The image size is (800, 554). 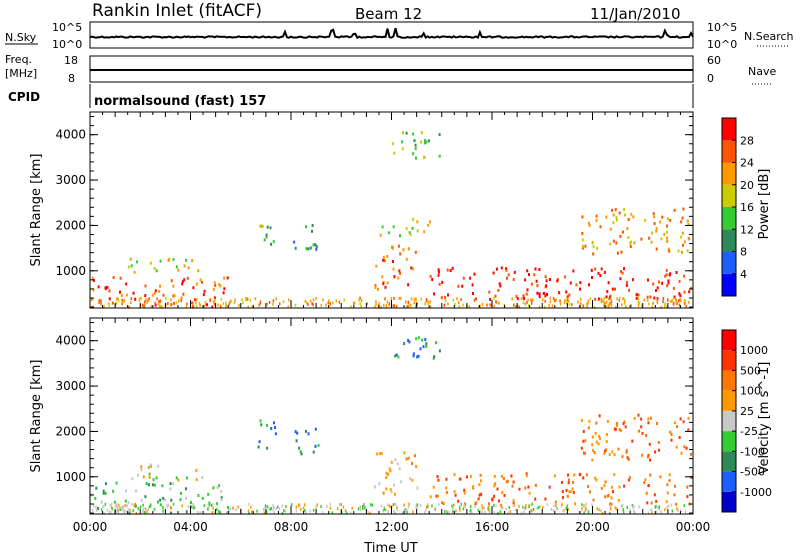 I want to click on y-tick-label: 1000, so click(x=70, y=271).